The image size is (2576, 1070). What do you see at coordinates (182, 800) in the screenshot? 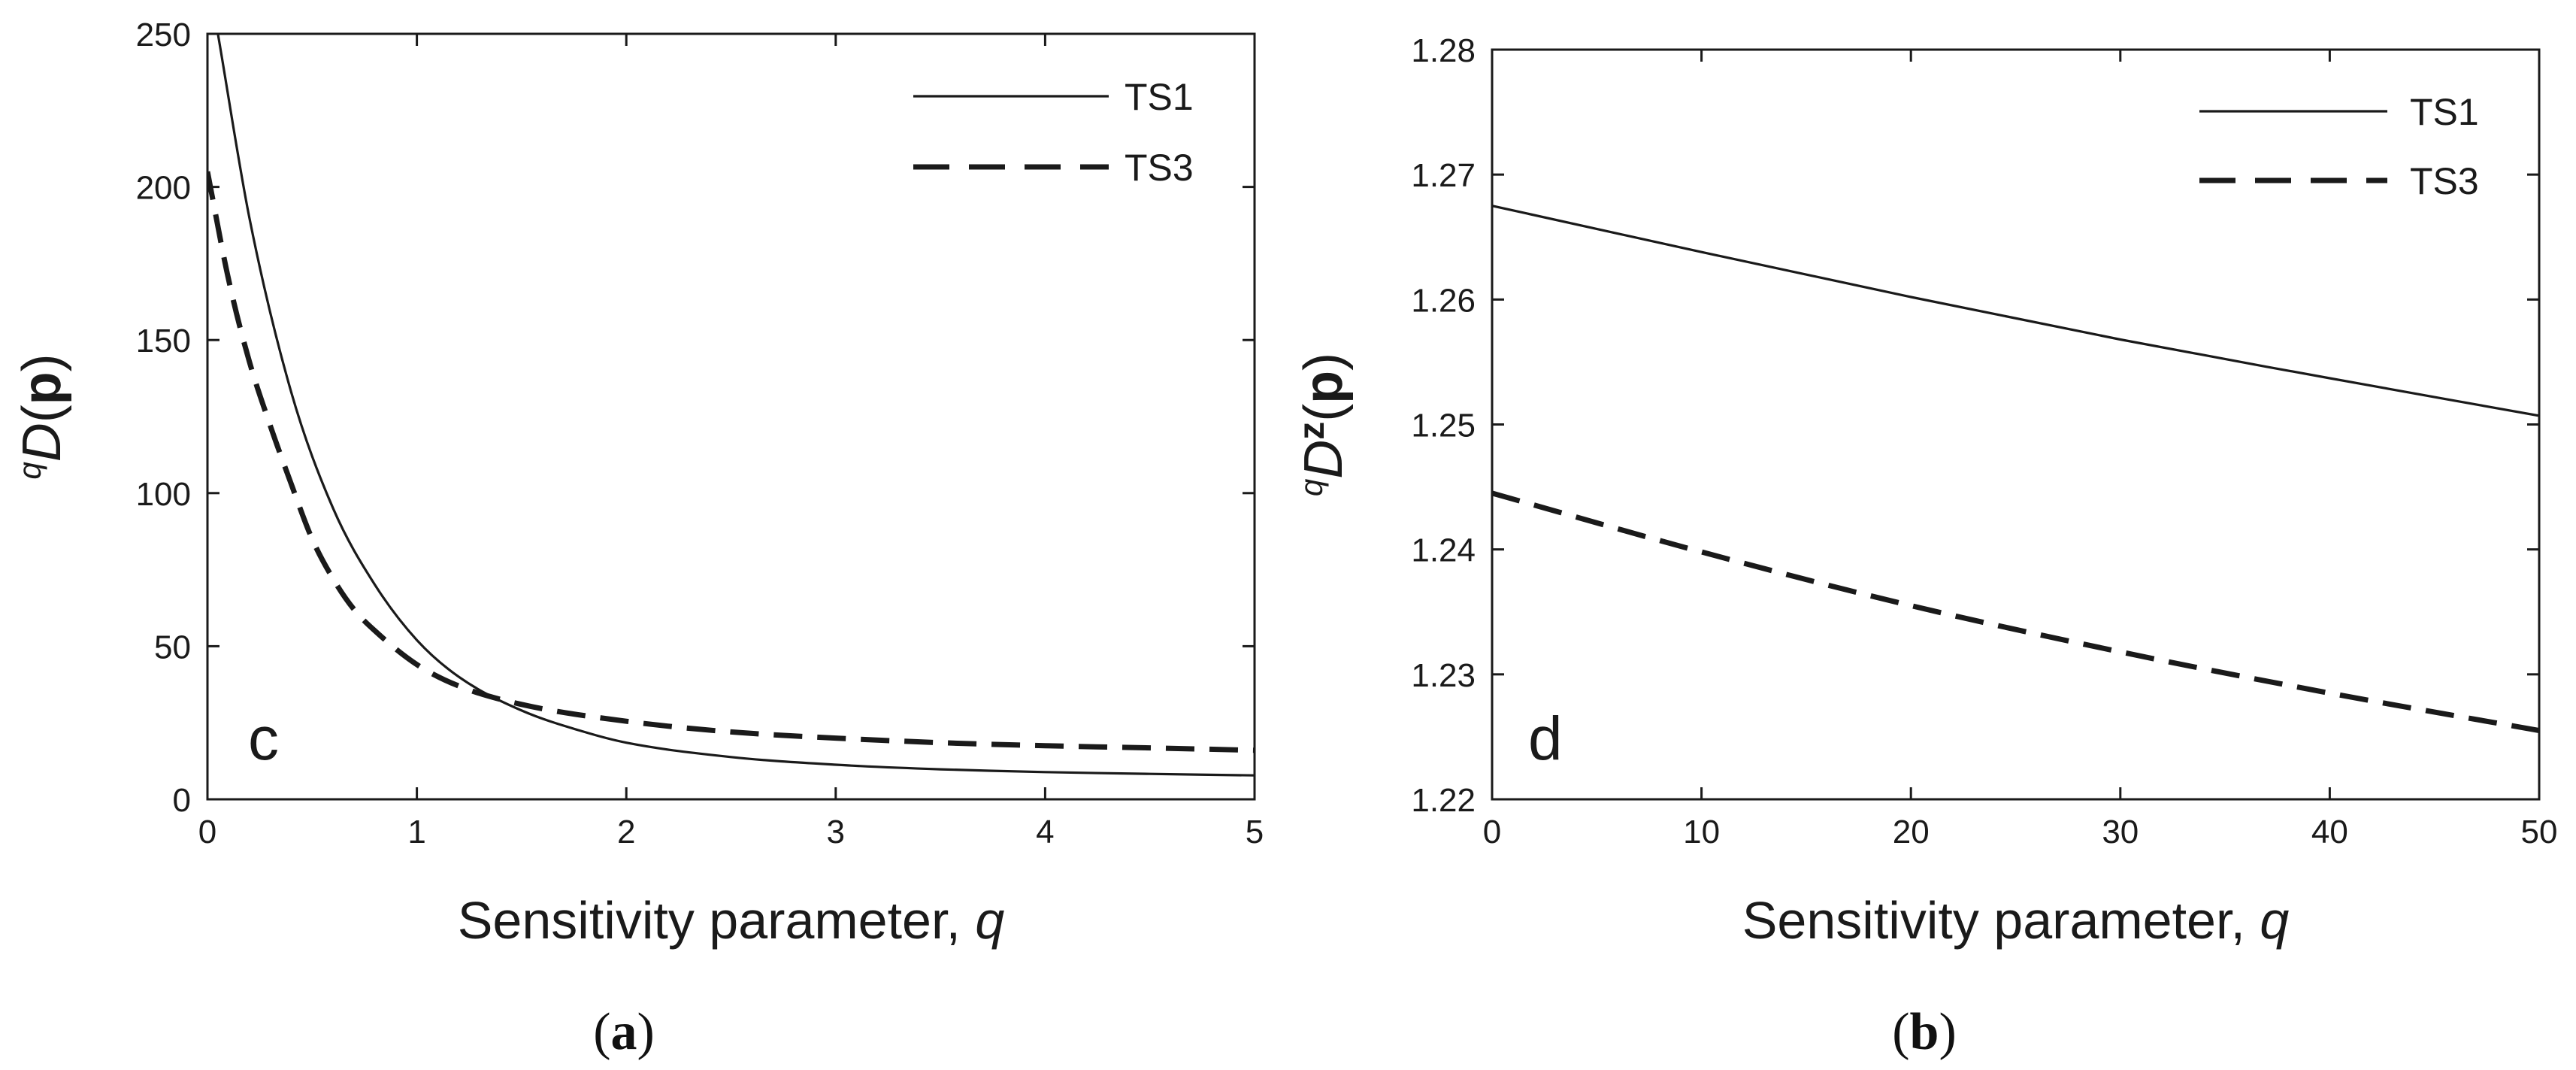
I see `y-tick-label: 0` at bounding box center [182, 800].